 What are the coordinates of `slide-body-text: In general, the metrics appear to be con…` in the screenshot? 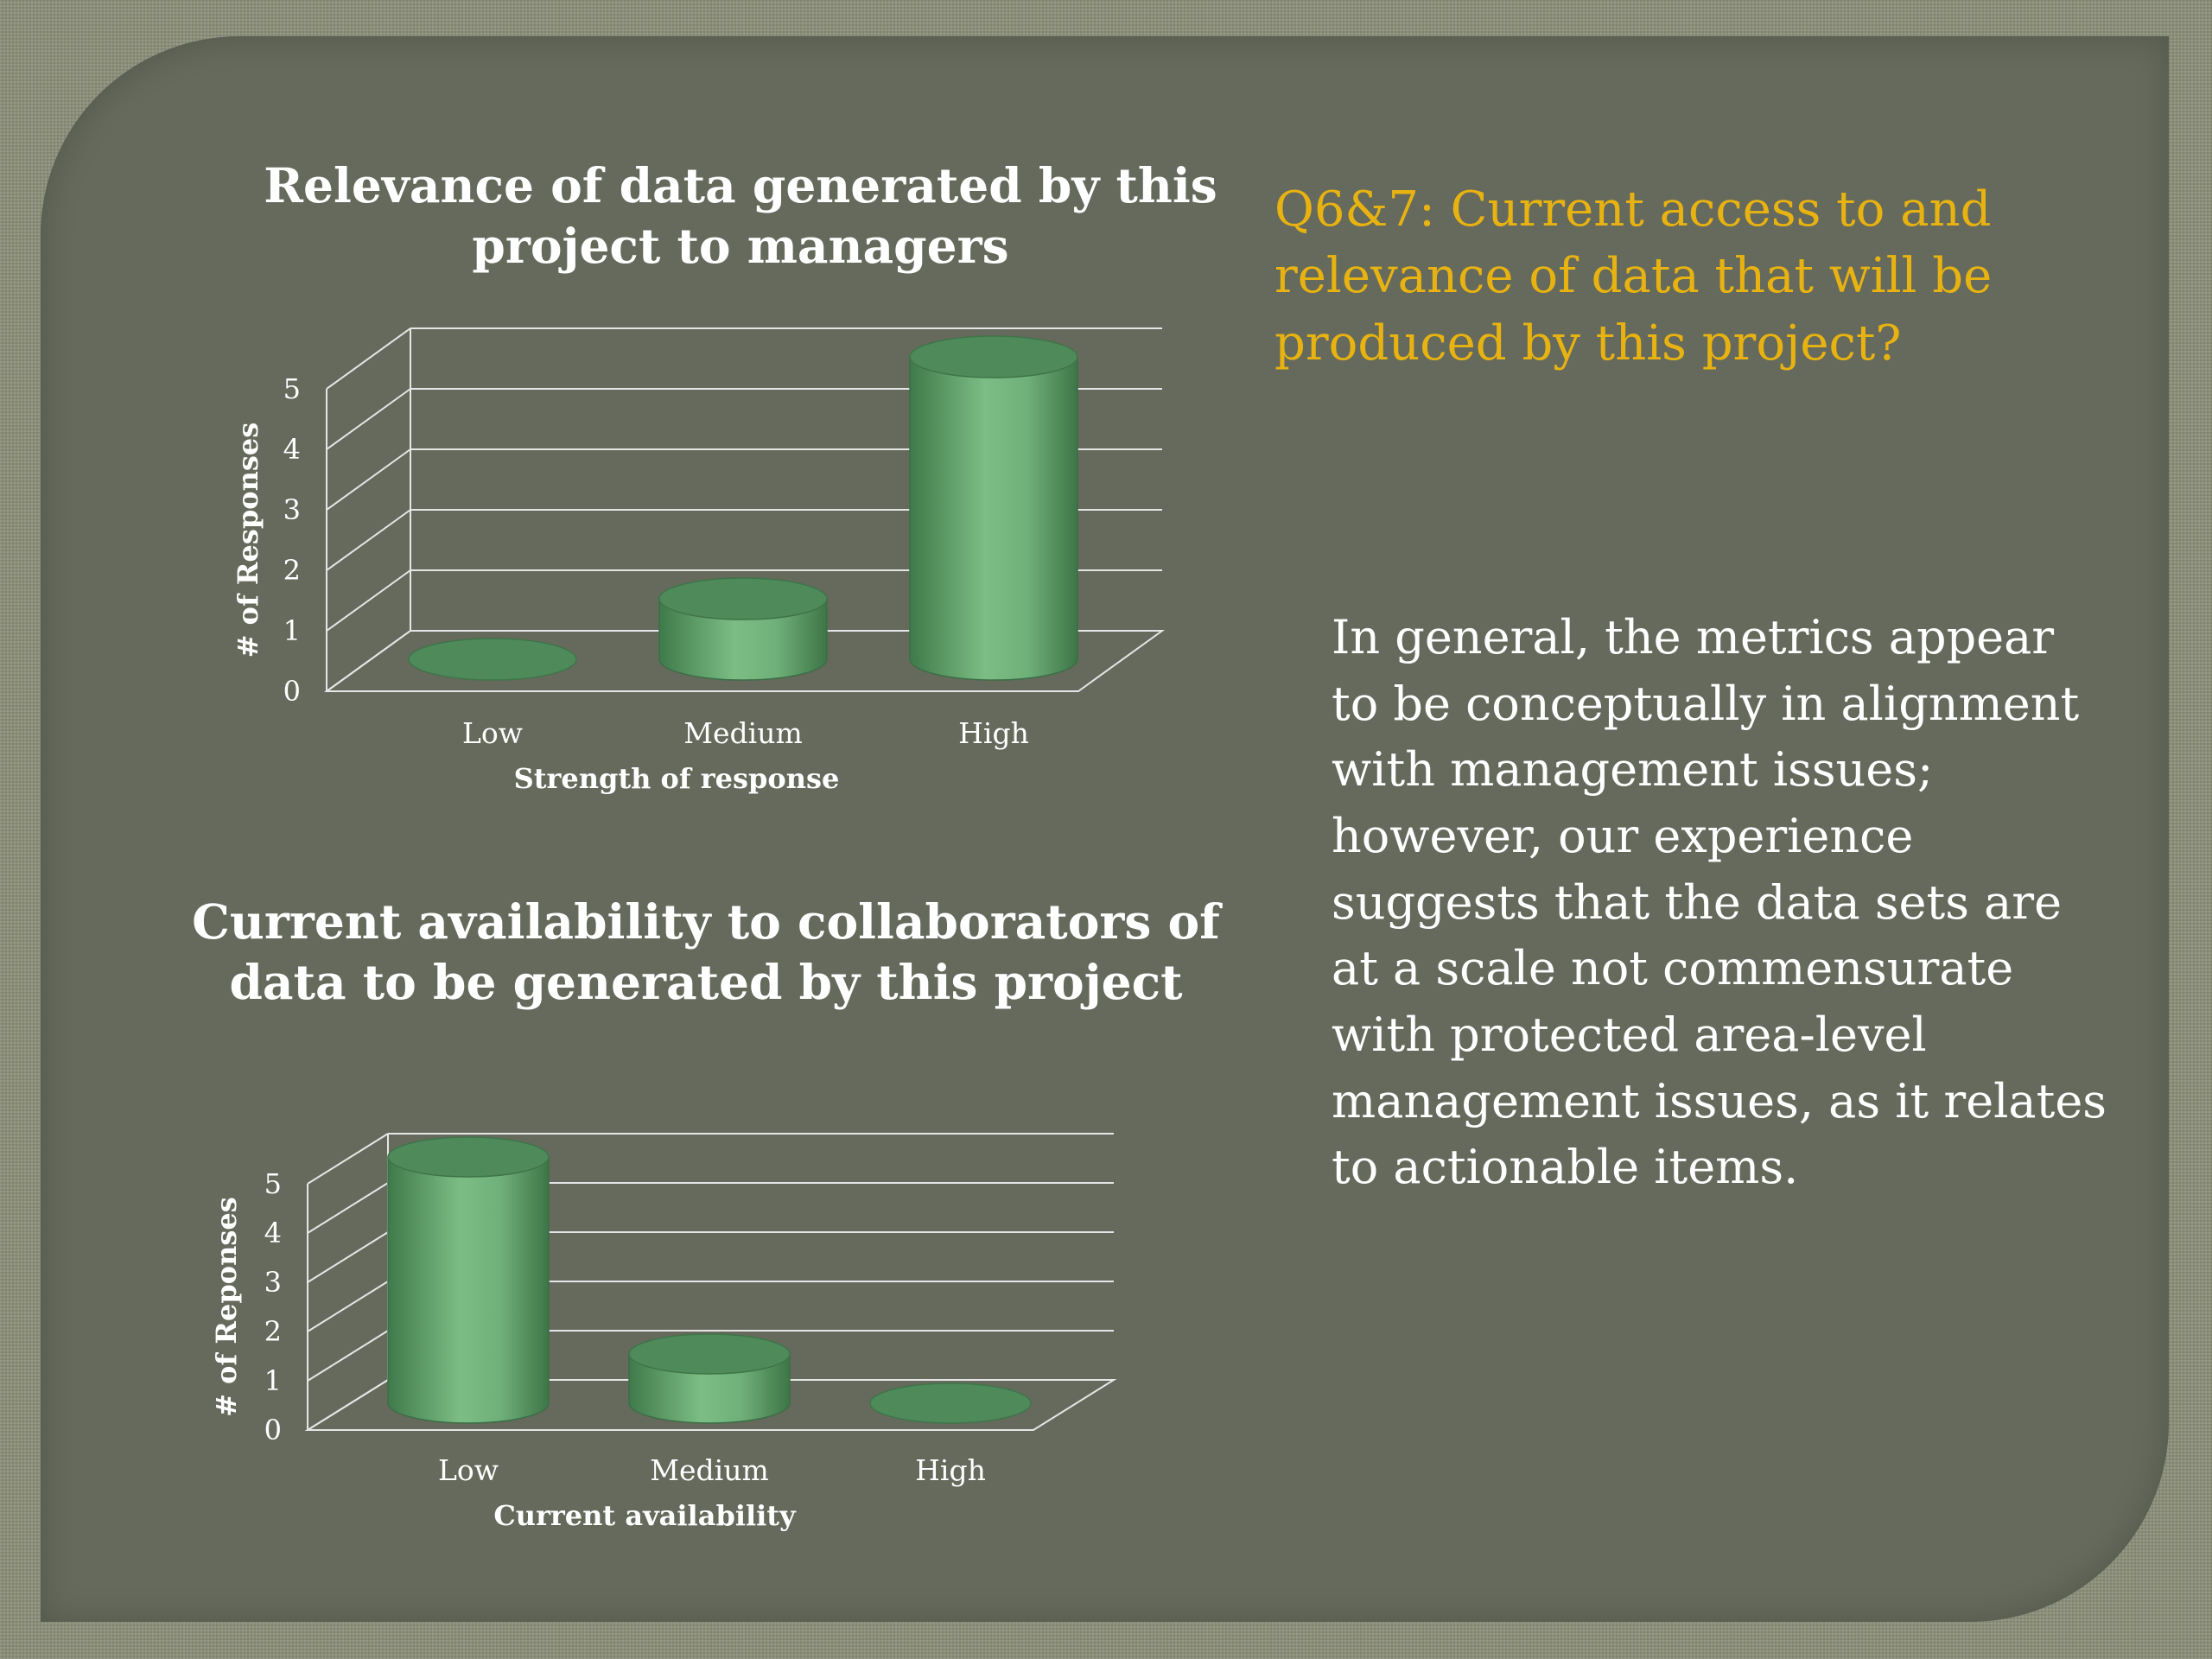 It's located at (1719, 902).